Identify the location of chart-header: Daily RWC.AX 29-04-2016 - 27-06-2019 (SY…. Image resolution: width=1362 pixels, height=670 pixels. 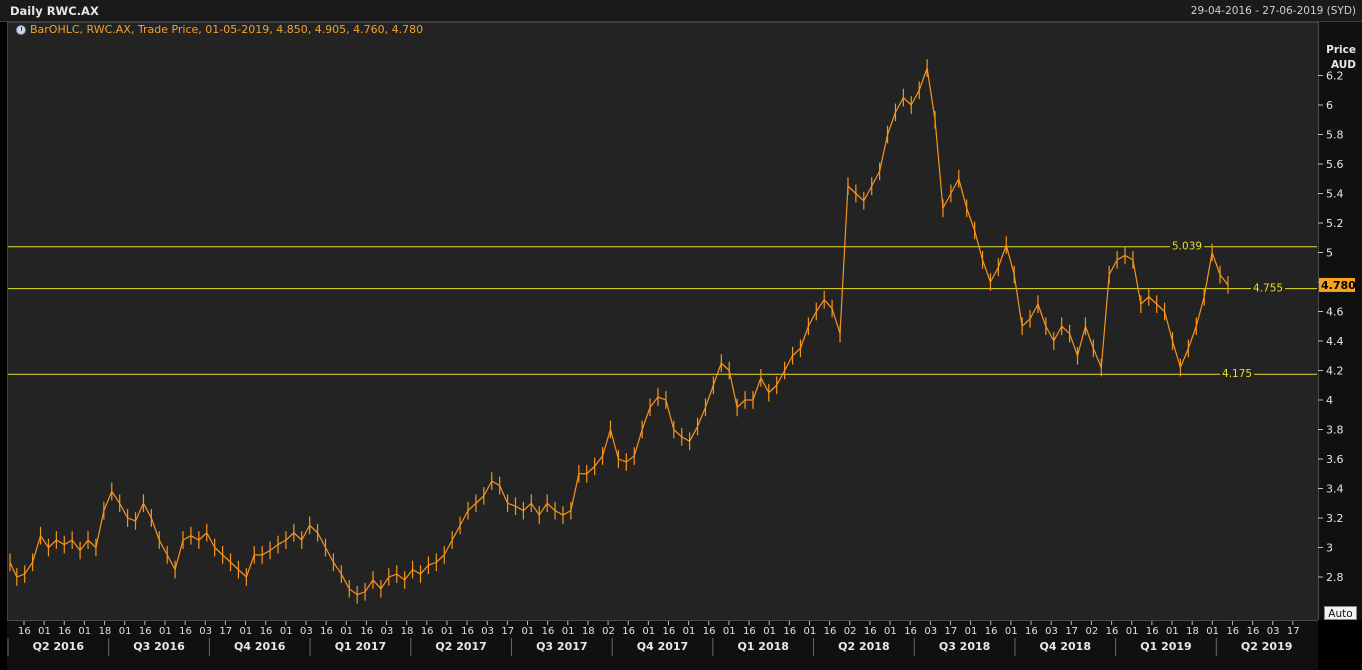
(681, 11).